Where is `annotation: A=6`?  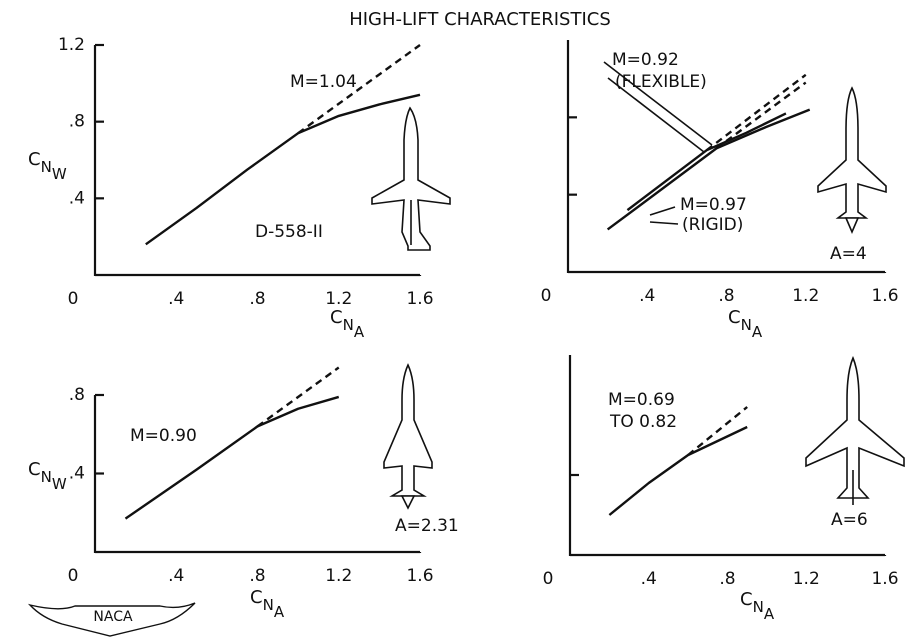 annotation: A=6 is located at coordinates (849, 520).